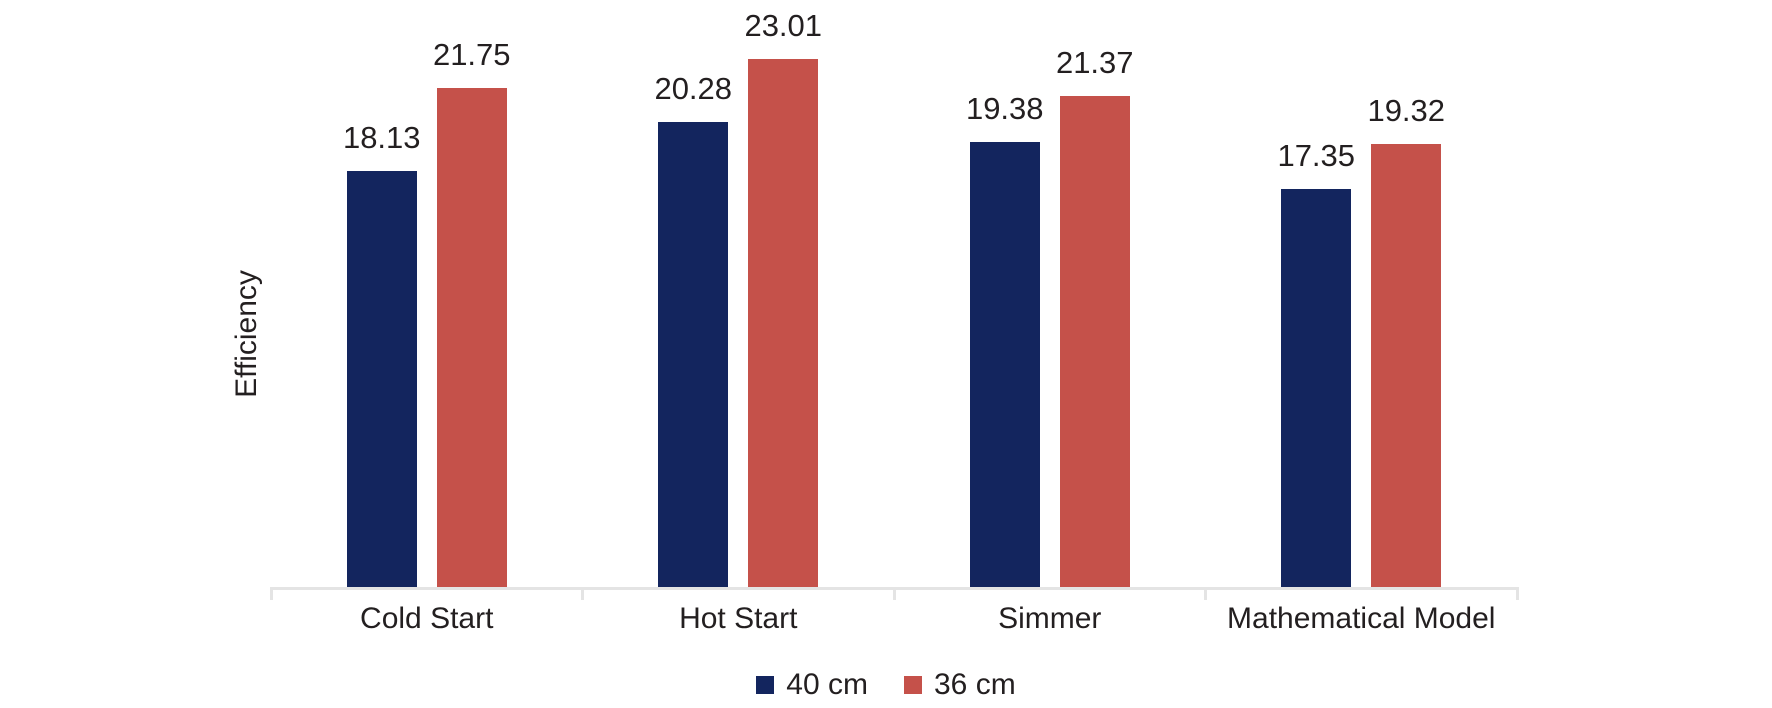 Image resolution: width=1772 pixels, height=708 pixels. I want to click on legend-label: 36 cm, so click(975, 684).